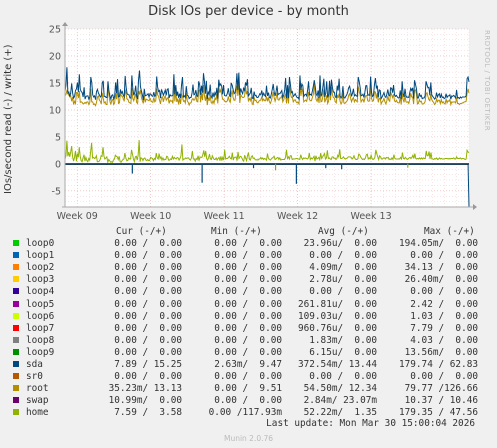 The image size is (497, 448). What do you see at coordinates (444, 328) in the screenshot?
I see `legend-max: 7.79 / 0.00` at bounding box center [444, 328].